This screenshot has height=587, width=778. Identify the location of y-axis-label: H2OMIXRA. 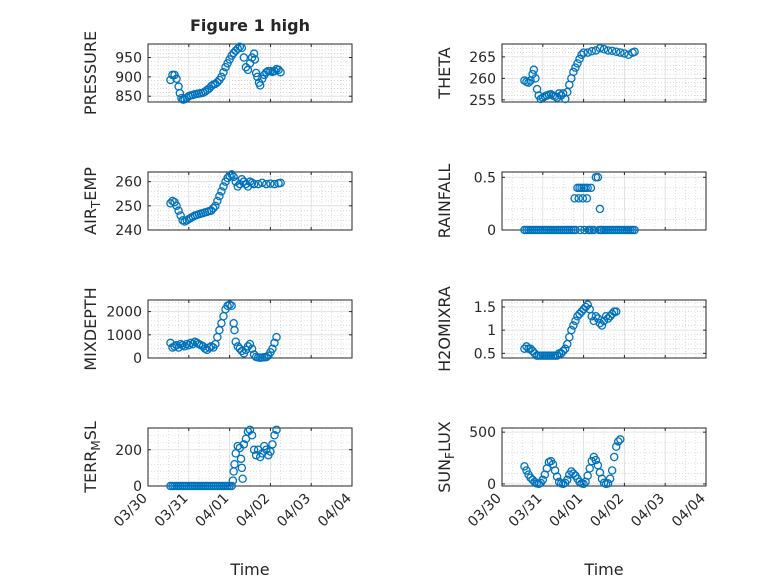
(444, 329).